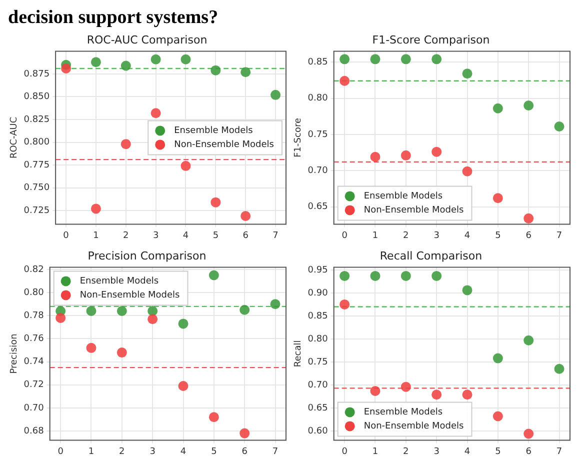 The image size is (584, 475). Describe the element at coordinates (147, 255) in the screenshot. I see `chart-title: Precision Comparison` at that location.